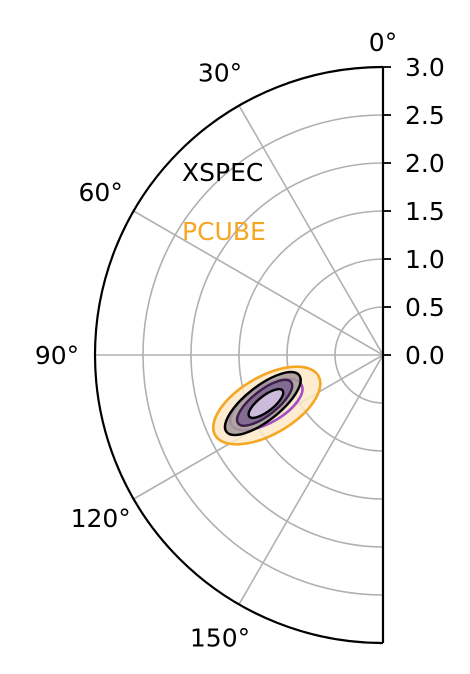  I want to click on angle-tick-label: 150°, so click(220, 637).